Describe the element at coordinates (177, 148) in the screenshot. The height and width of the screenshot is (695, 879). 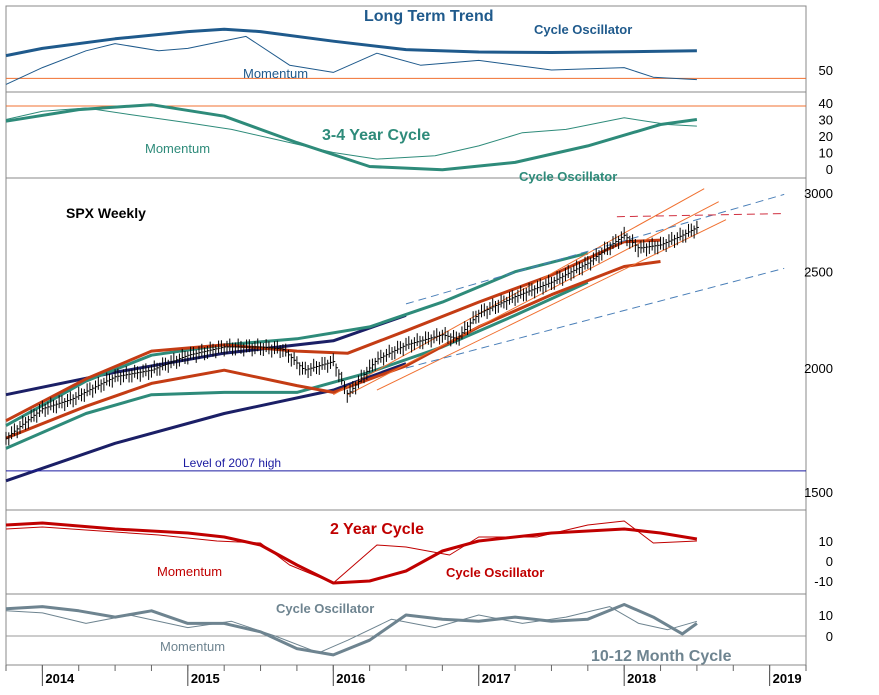
I see `cycle-3-4-momentum-label: Momentum` at that location.